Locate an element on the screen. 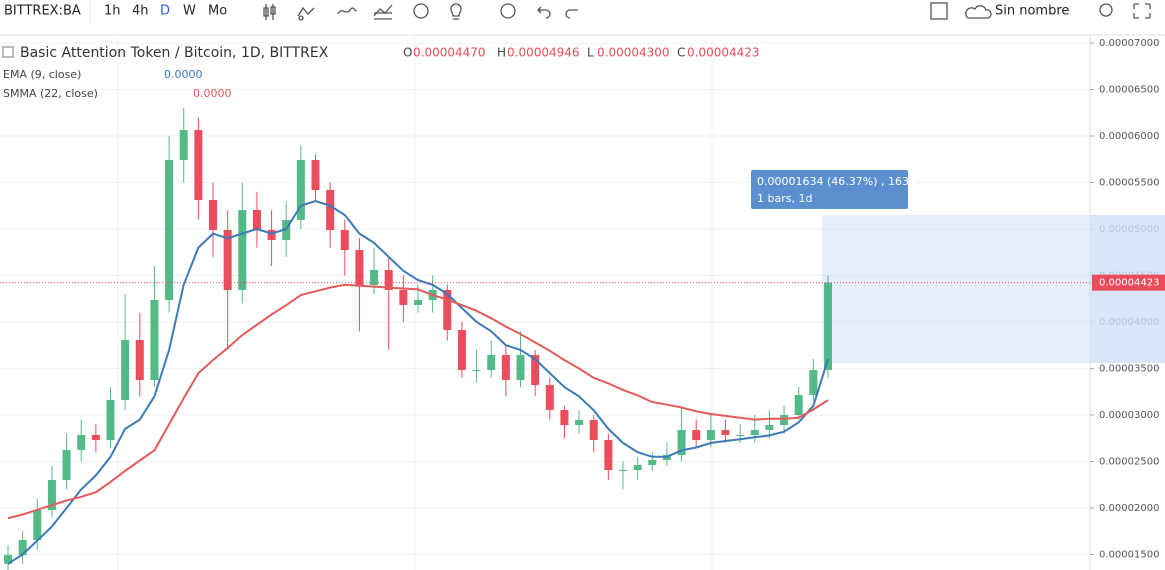 Image resolution: width=1165 pixels, height=570 pixels. measure-box is located at coordinates (829, 189).